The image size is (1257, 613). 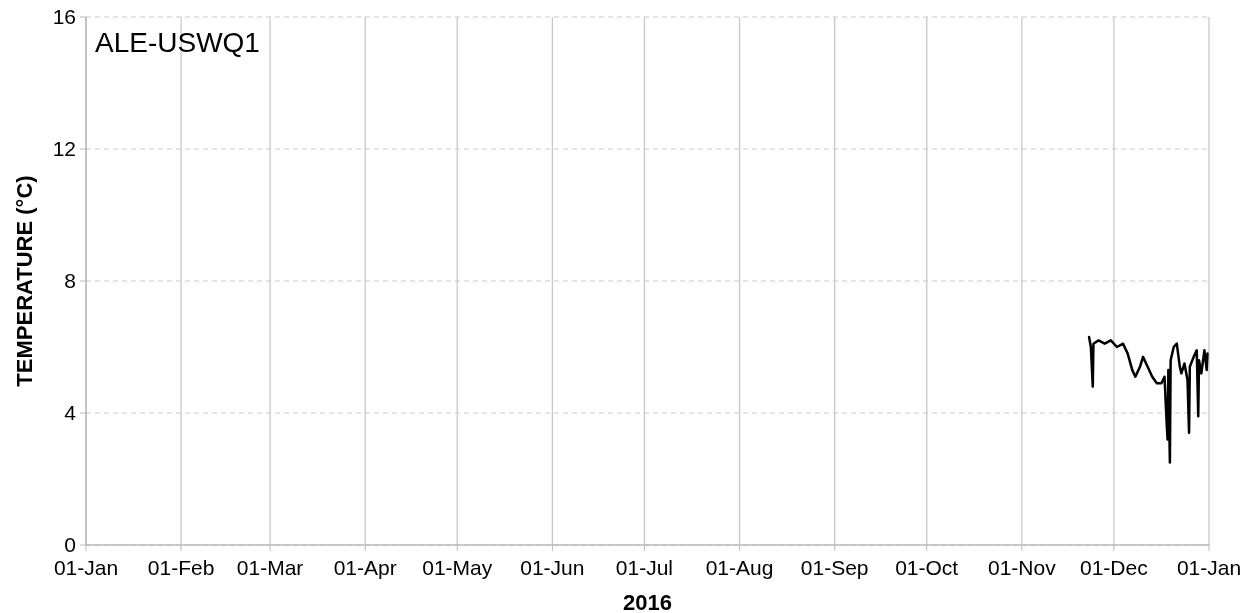 What do you see at coordinates (64, 149) in the screenshot?
I see `y-tick-label: 12` at bounding box center [64, 149].